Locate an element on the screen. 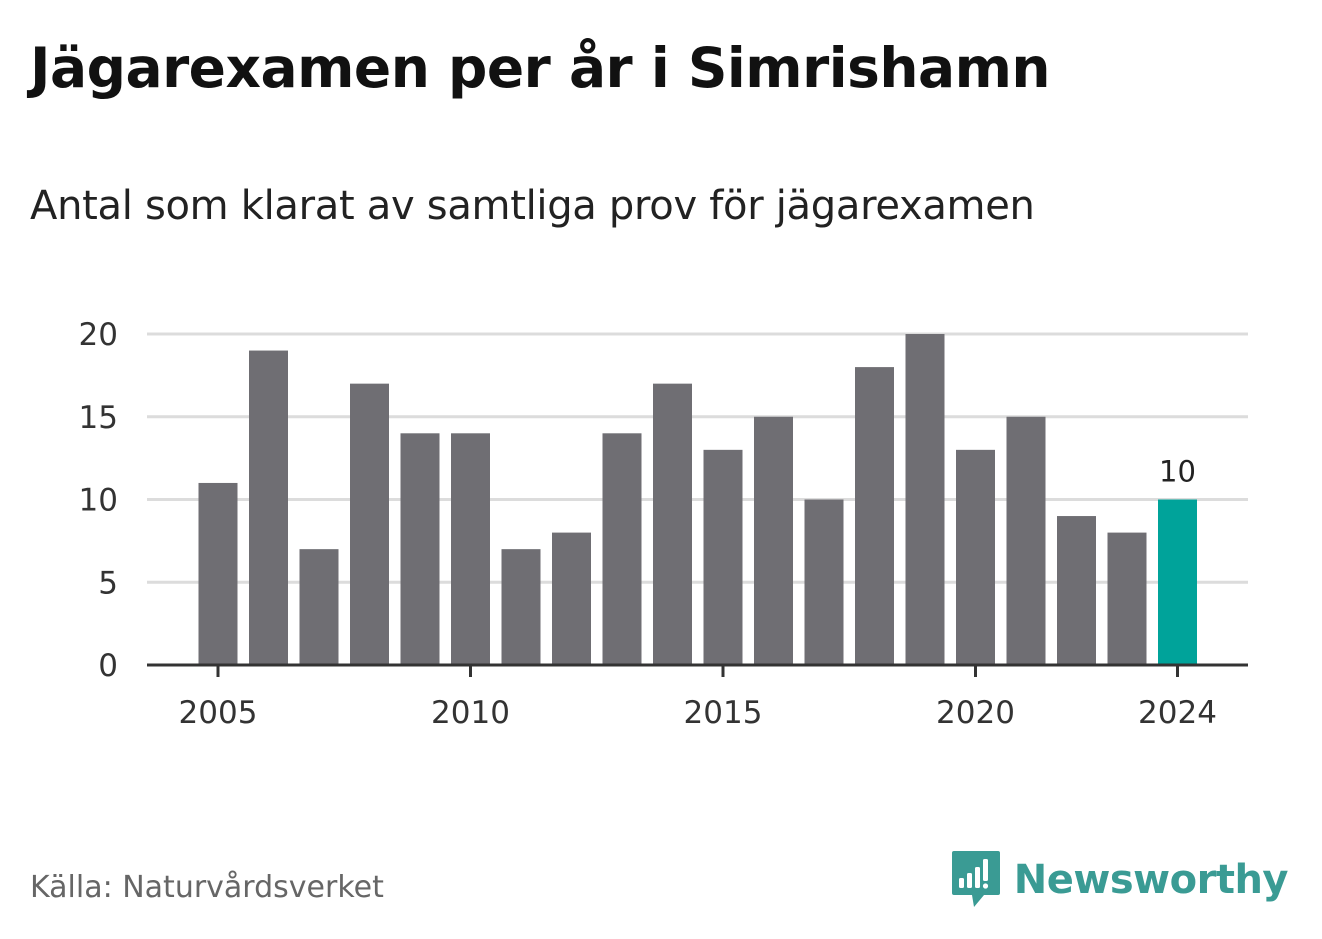 The width and height of the screenshot is (1322, 939). brand-logo-block: Newsworthy is located at coordinates (1119, 880).